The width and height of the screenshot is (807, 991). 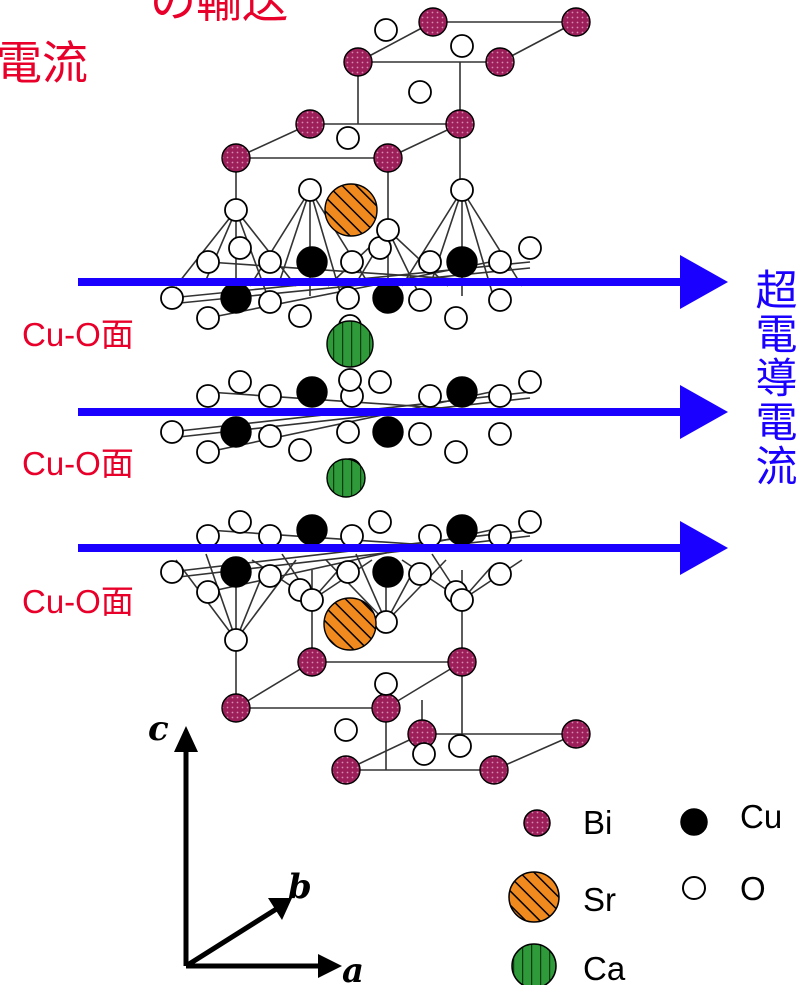 I want to click on axis-b-line, so click(x=232, y=937).